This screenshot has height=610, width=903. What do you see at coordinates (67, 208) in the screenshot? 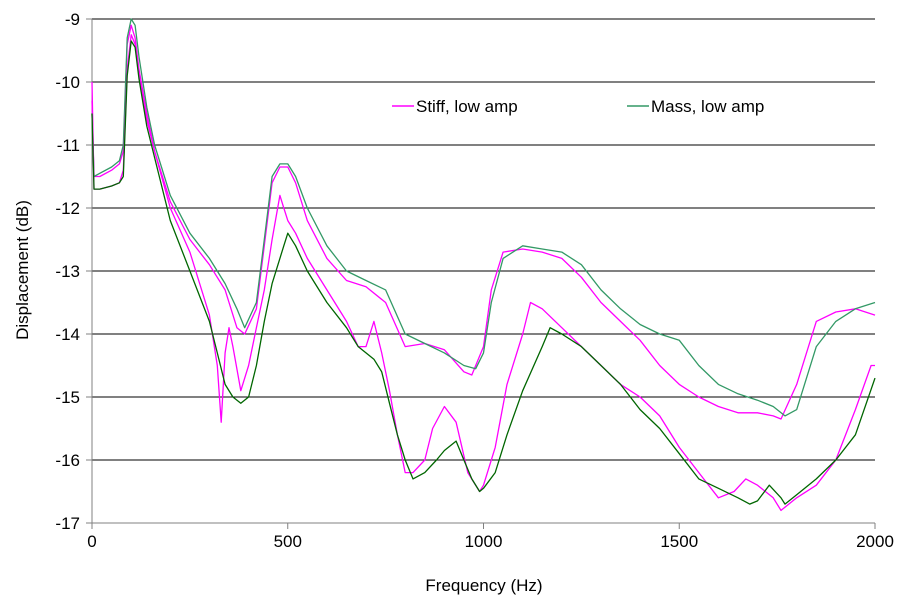
I see `y-tick-label-3: -12` at bounding box center [67, 208].